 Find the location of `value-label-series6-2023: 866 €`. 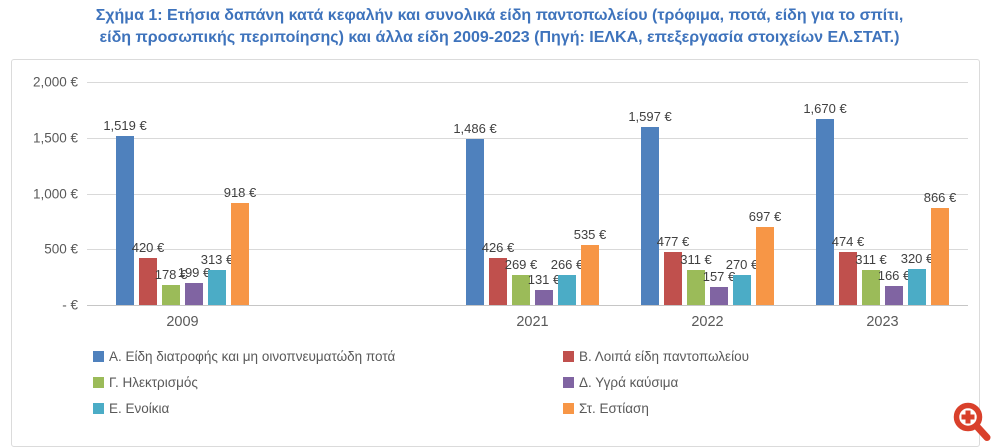

value-label-series6-2023: 866 € is located at coordinates (940, 198).